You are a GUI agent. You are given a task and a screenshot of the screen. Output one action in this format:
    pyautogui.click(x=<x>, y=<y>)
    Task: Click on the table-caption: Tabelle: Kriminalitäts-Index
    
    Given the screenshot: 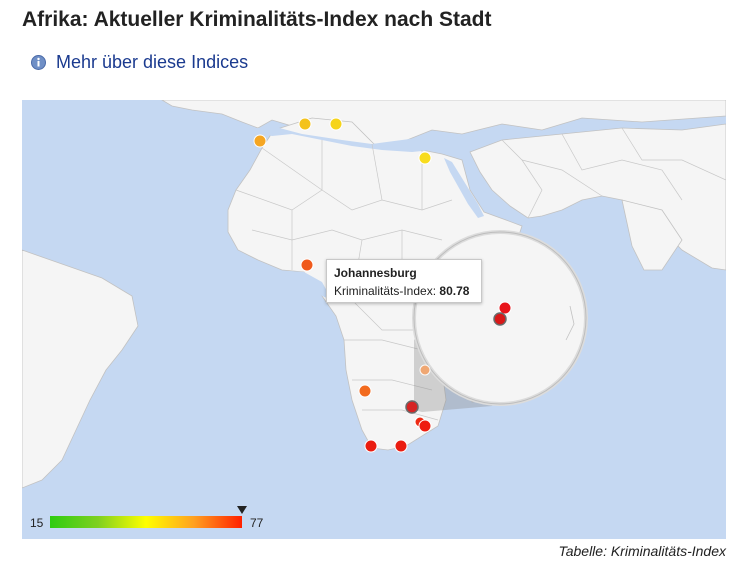 What is the action you would take?
    pyautogui.click(x=642, y=551)
    